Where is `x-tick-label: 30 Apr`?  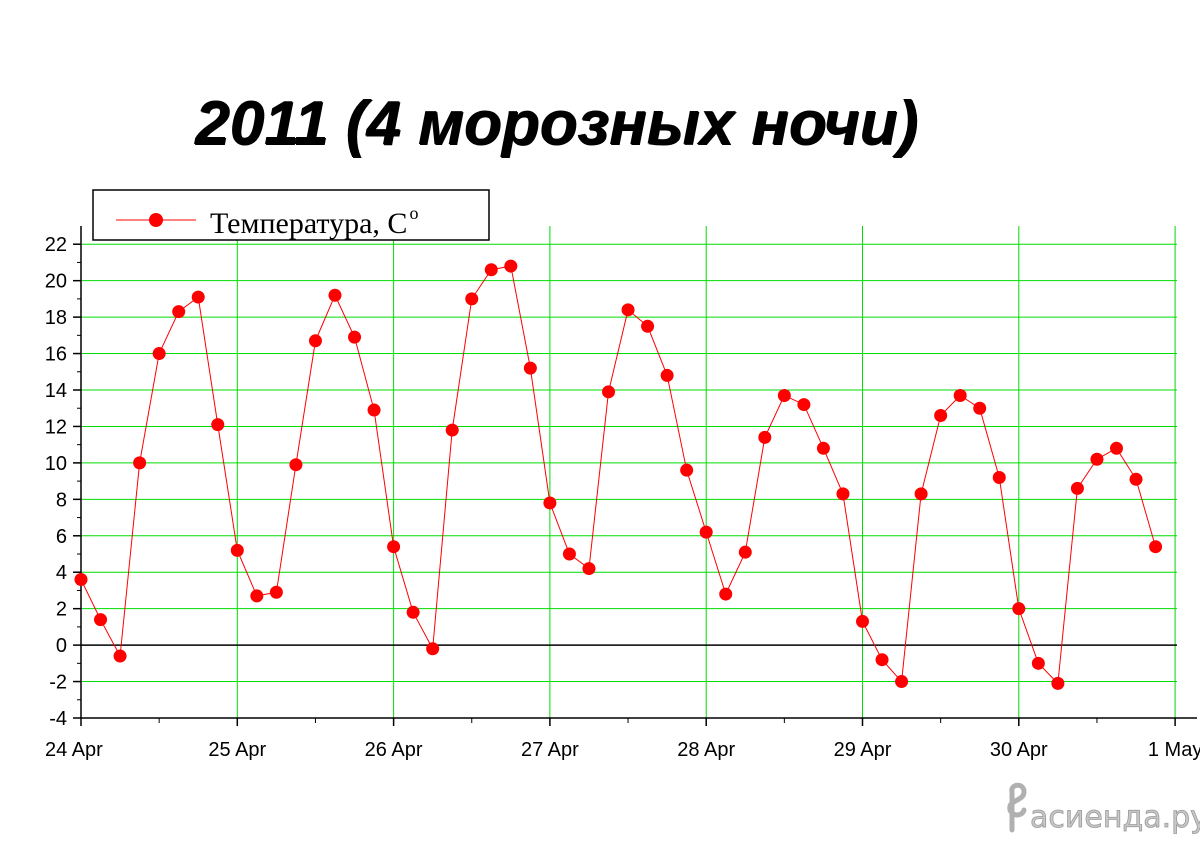 x-tick-label: 30 Apr is located at coordinates (1019, 750).